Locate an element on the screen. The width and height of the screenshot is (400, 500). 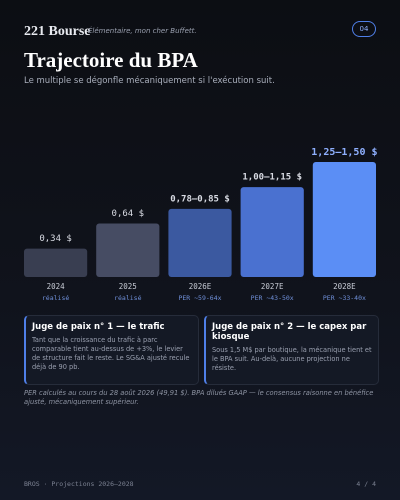
footer-right: 4 / 4 is located at coordinates (366, 484).